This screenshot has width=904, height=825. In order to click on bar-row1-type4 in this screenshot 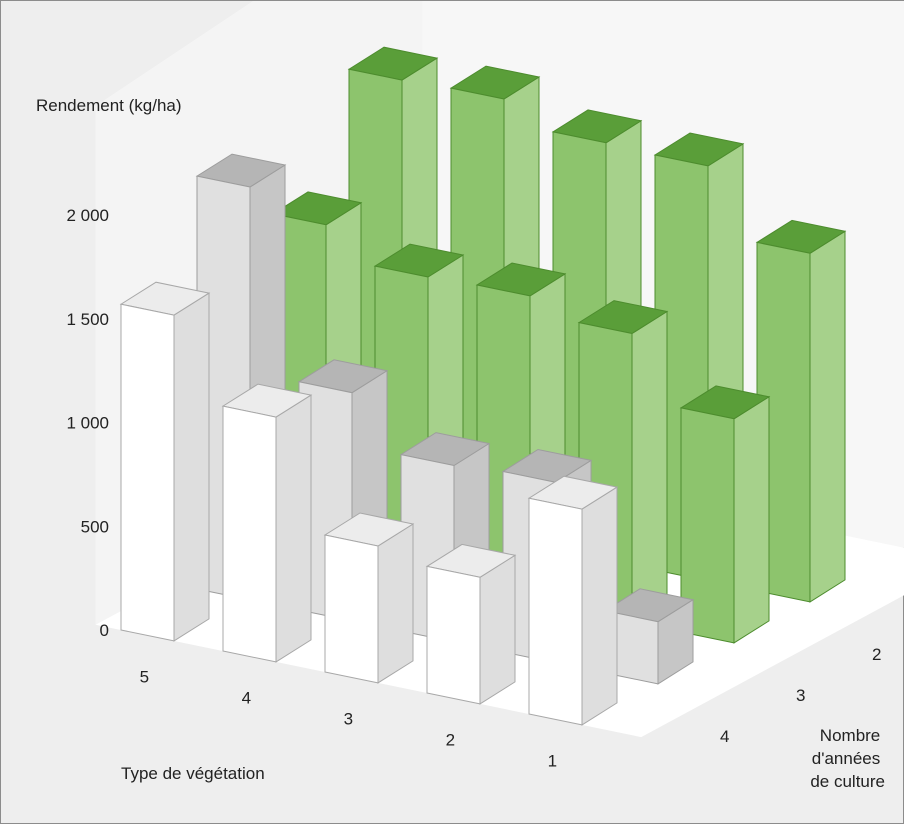, I will do `click(267, 523)`.